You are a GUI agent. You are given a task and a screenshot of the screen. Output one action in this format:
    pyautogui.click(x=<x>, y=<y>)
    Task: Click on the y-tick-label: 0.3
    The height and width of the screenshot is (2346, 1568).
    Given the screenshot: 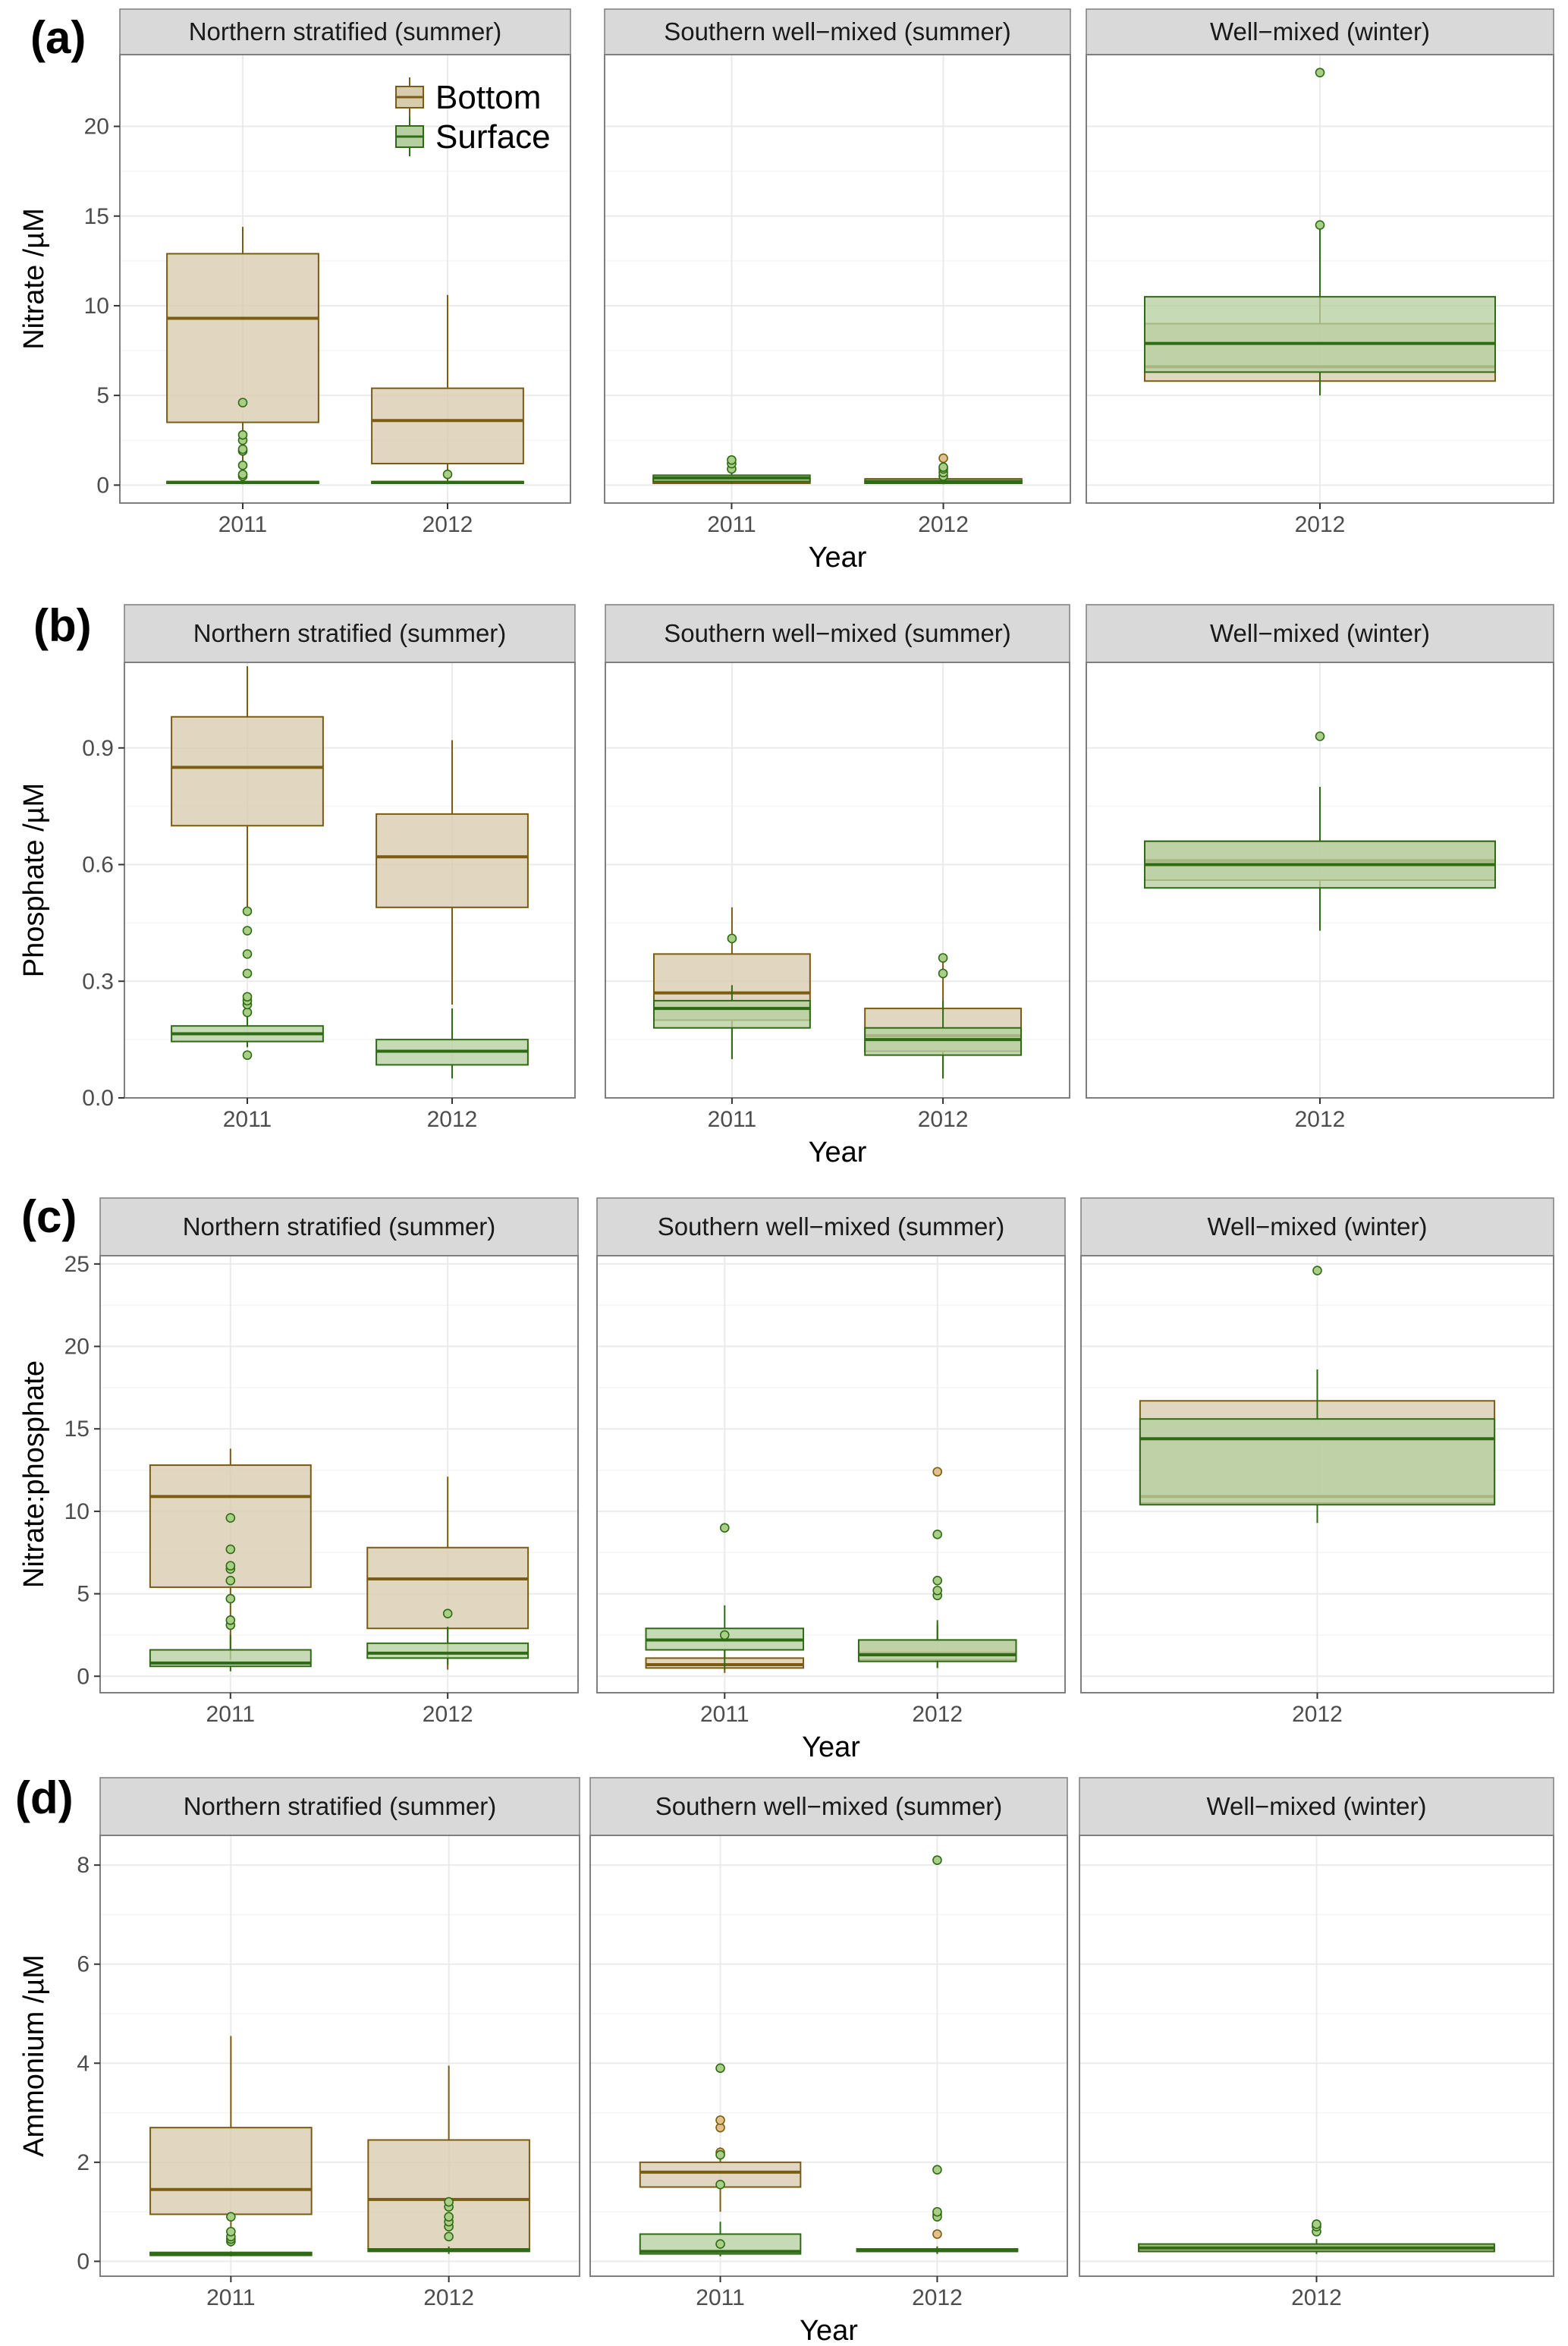 What is the action you would take?
    pyautogui.click(x=98, y=981)
    